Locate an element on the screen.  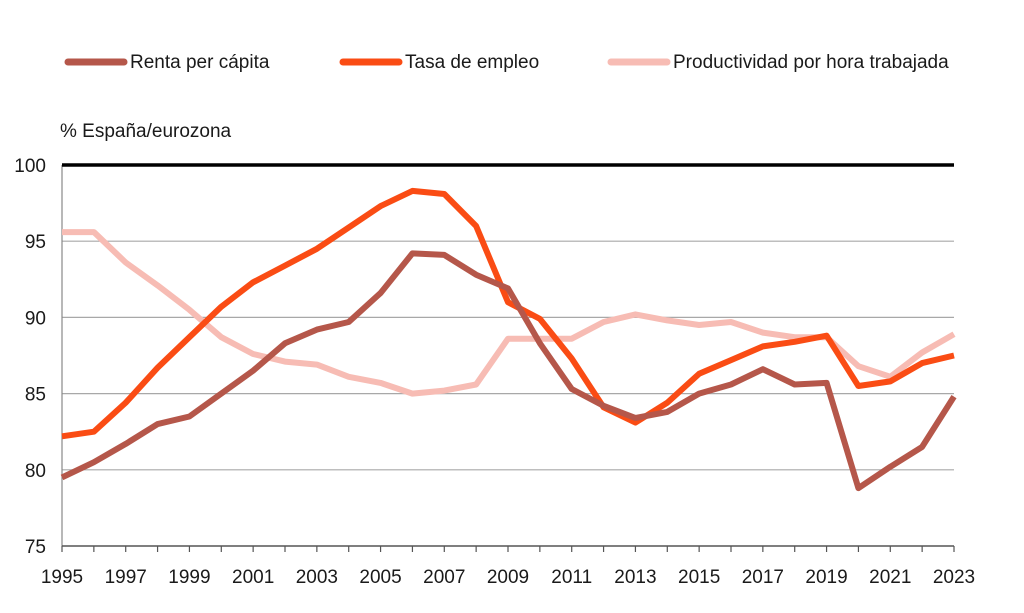
x-tick-label-2013: 2013 is located at coordinates (635, 577).